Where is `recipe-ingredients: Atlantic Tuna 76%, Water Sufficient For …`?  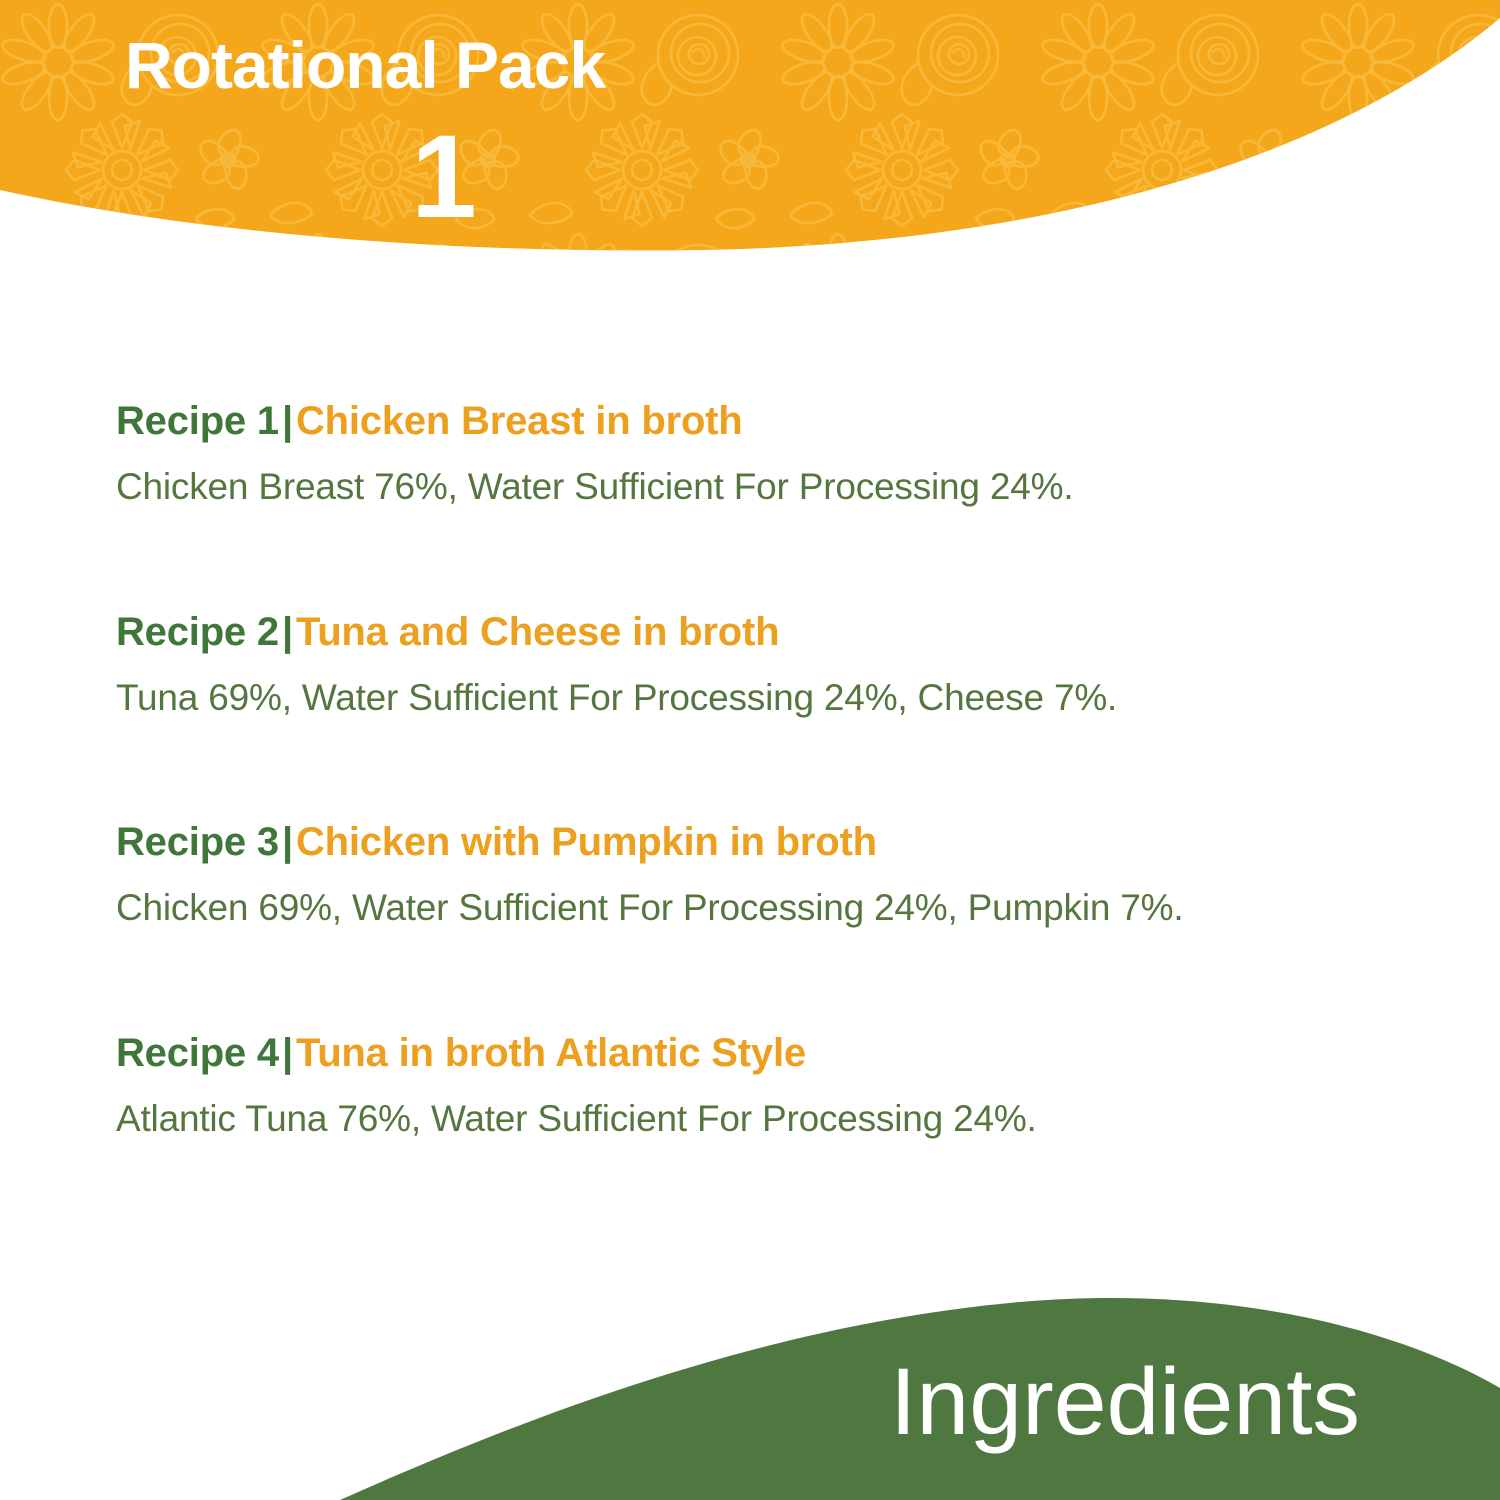
recipe-ingredients: Atlantic Tuna 76%, Water Sufficient For … is located at coordinates (576, 1118).